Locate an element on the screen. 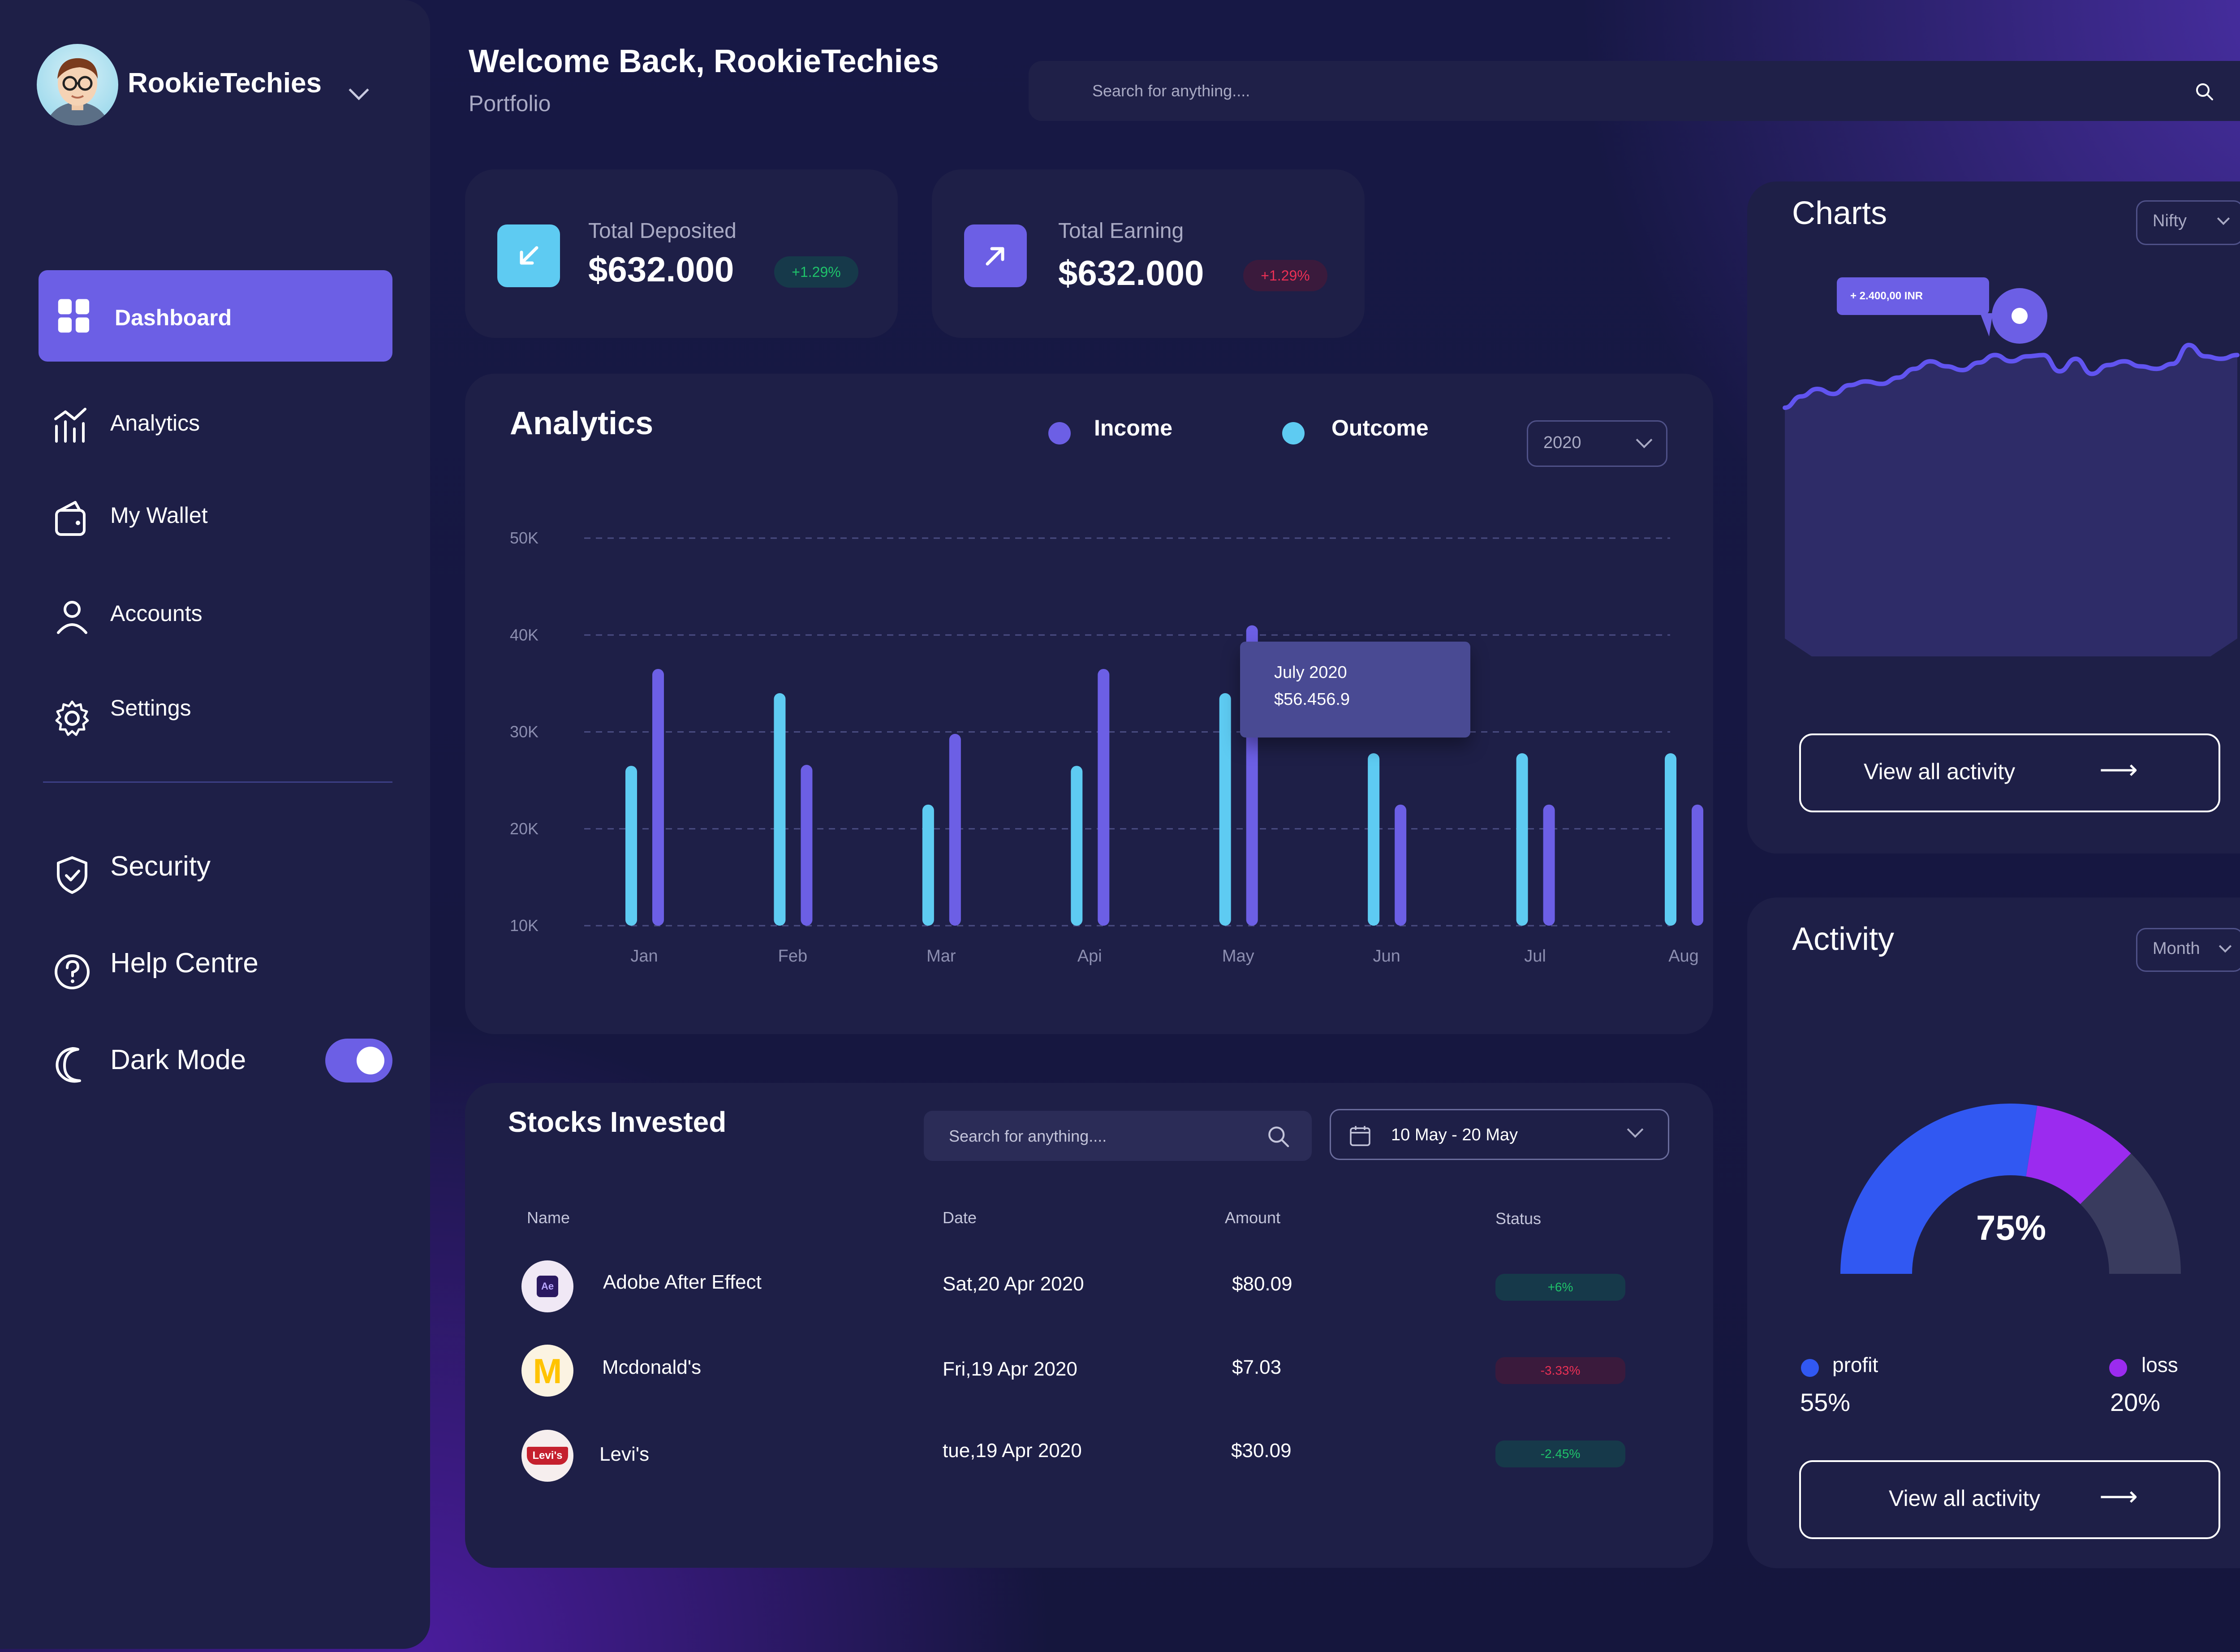 The width and height of the screenshot is (2240, 1652). period-select: Month is located at coordinates (2188, 950).